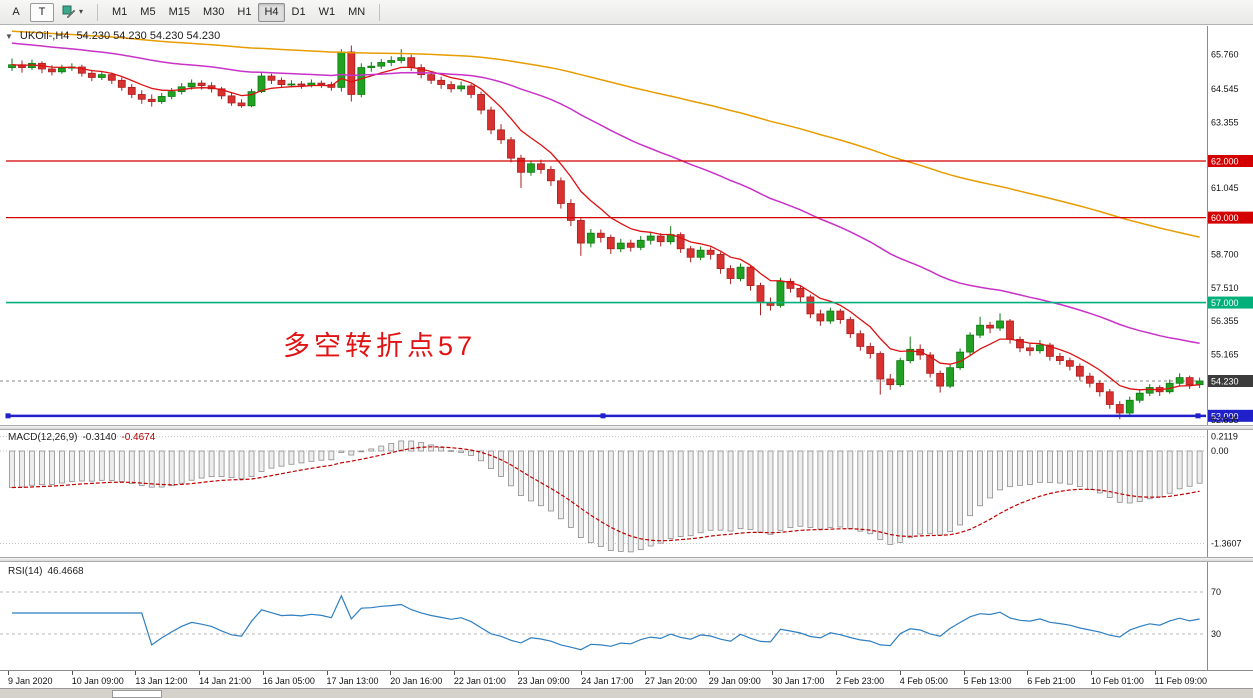 The width and height of the screenshot is (1253, 698). I want to click on toolbar-button-a: A, so click(16, 12).